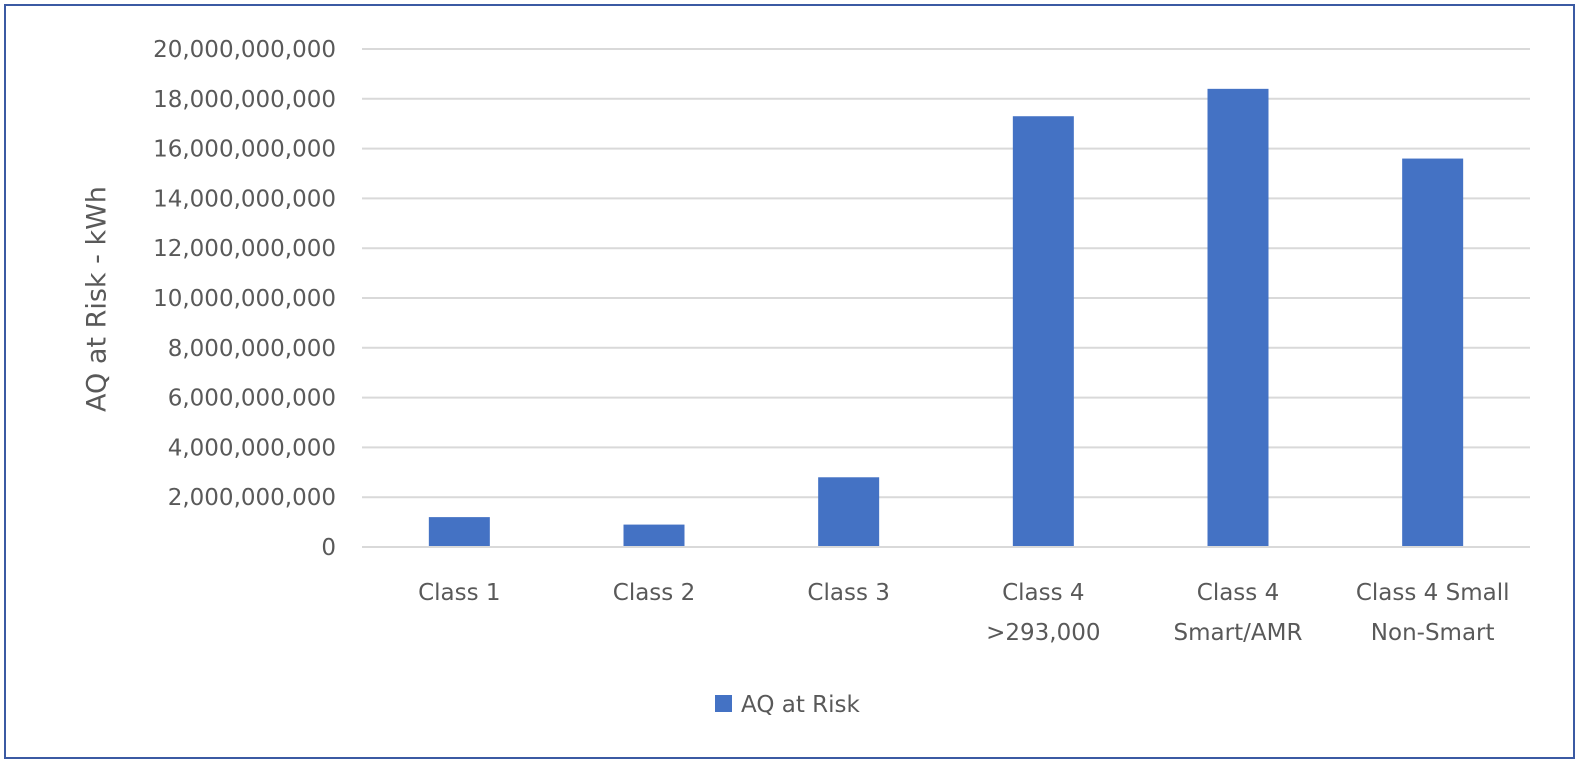  Describe the element at coordinates (252, 448) in the screenshot. I see `y-tick-label: 4,000,000,000` at that location.